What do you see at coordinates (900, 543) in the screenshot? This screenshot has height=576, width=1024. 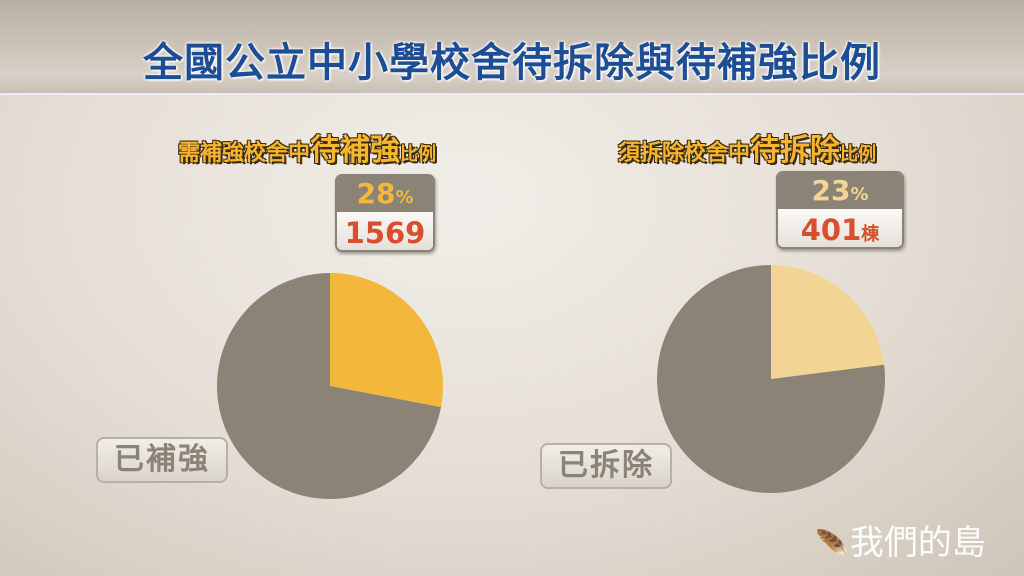 I see `logo: 🪶我們的島` at bounding box center [900, 543].